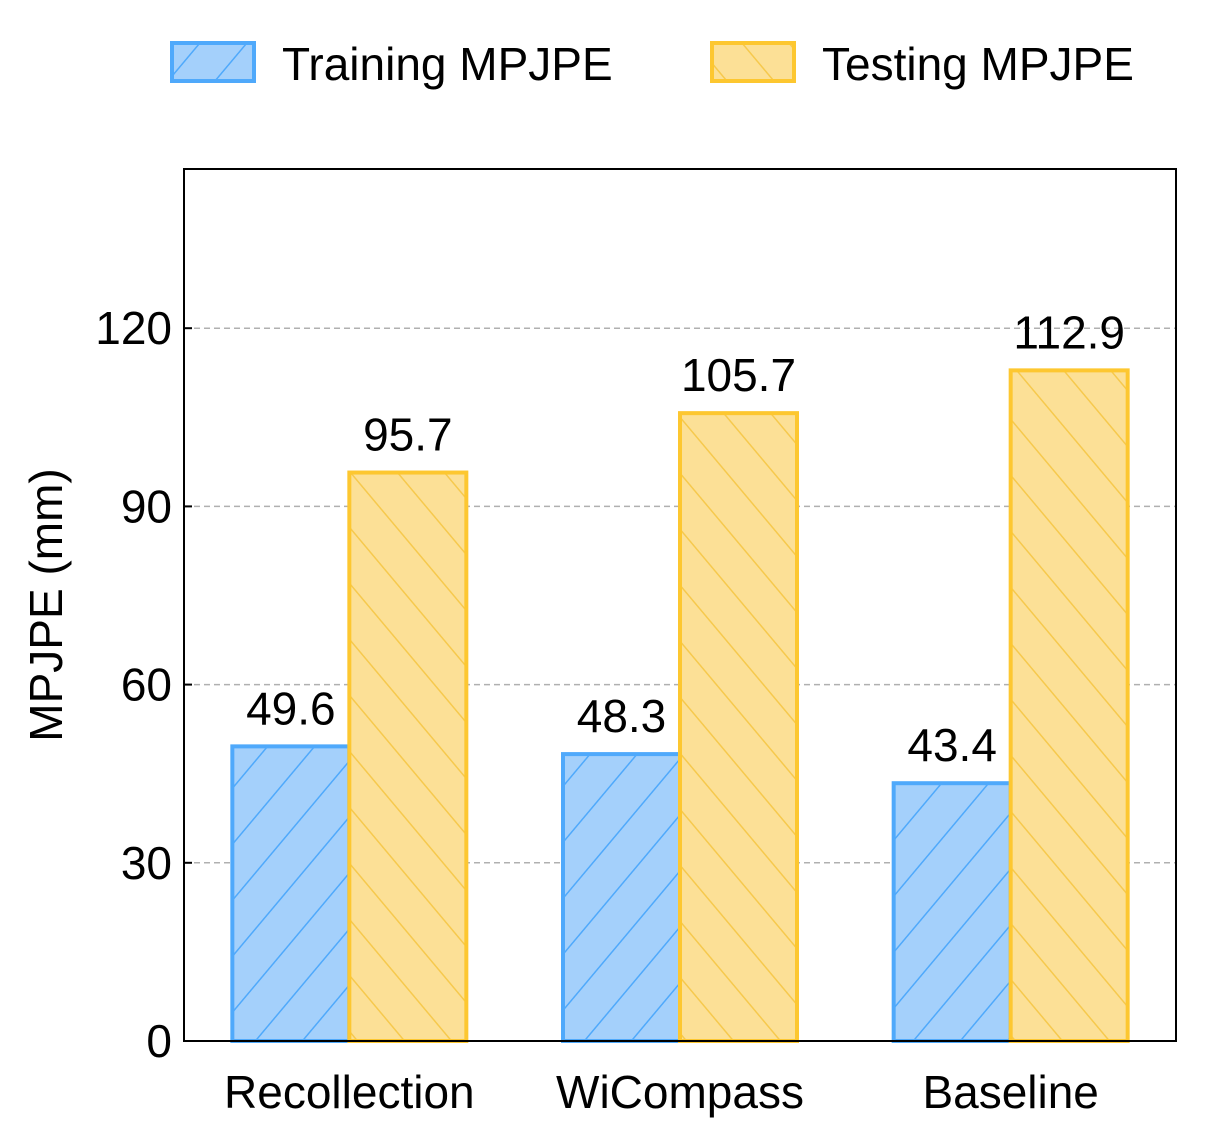 This screenshot has height=1148, width=1231. Describe the element at coordinates (447, 64) in the screenshot. I see `legend-label-training: Training MPJPE` at that location.